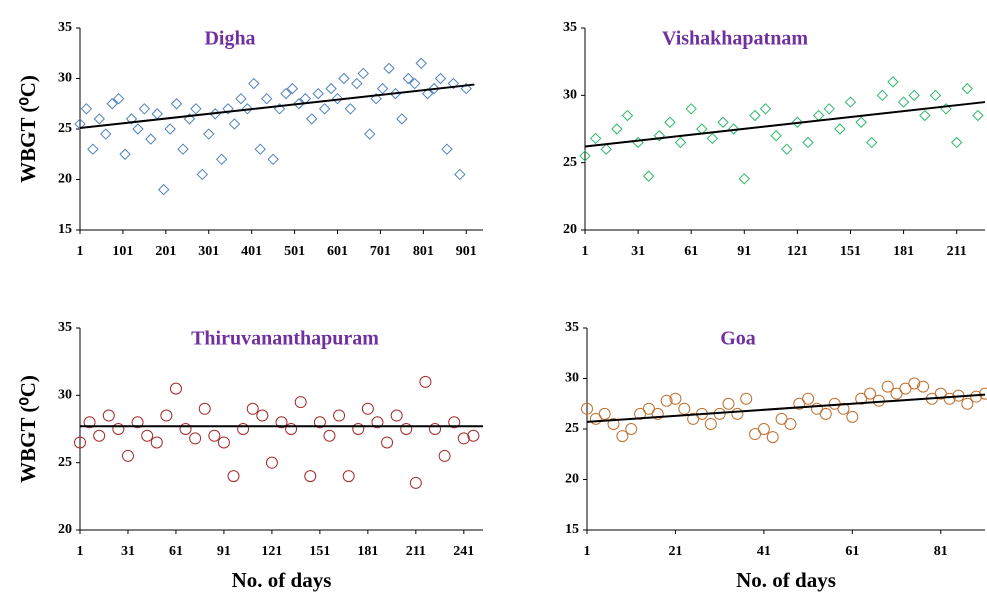 This screenshot has width=987, height=599. Describe the element at coordinates (277, 106) in the screenshot. I see `trend-line` at that location.